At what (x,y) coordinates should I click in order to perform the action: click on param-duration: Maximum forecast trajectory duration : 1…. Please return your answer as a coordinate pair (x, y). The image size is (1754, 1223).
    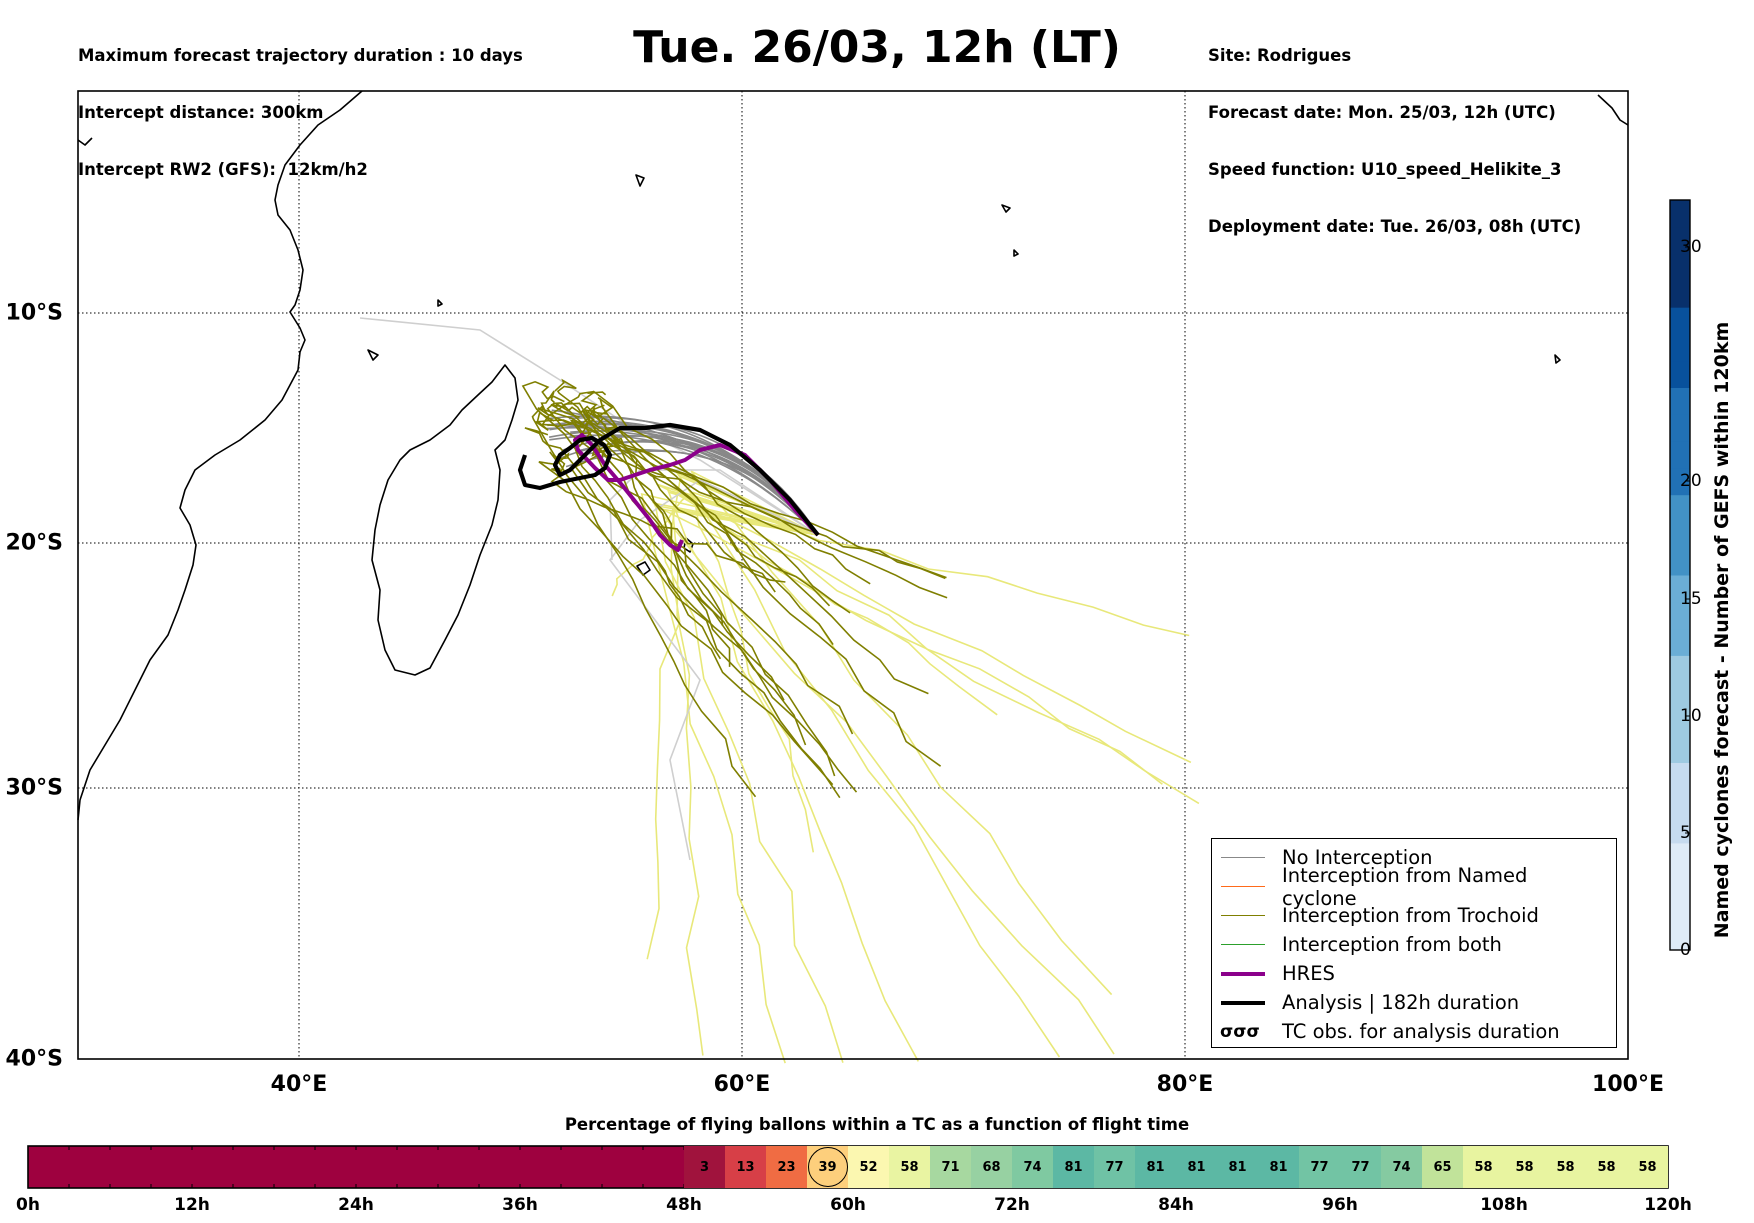
    Looking at the image, I should click on (300, 55).